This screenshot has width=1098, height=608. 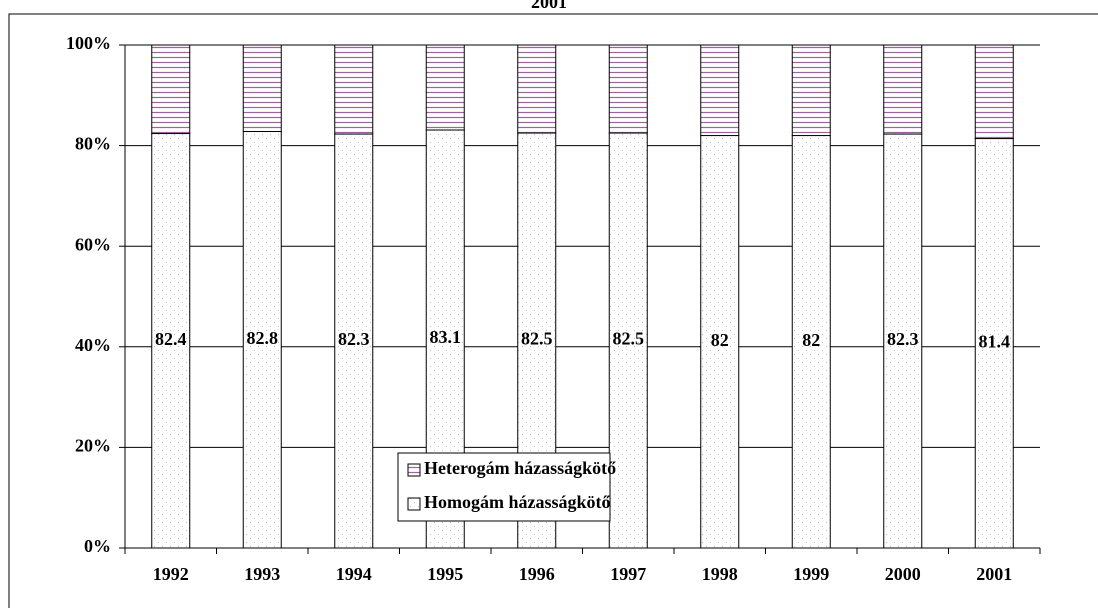 What do you see at coordinates (354, 574) in the screenshot?
I see `x-tick-label: 1994` at bounding box center [354, 574].